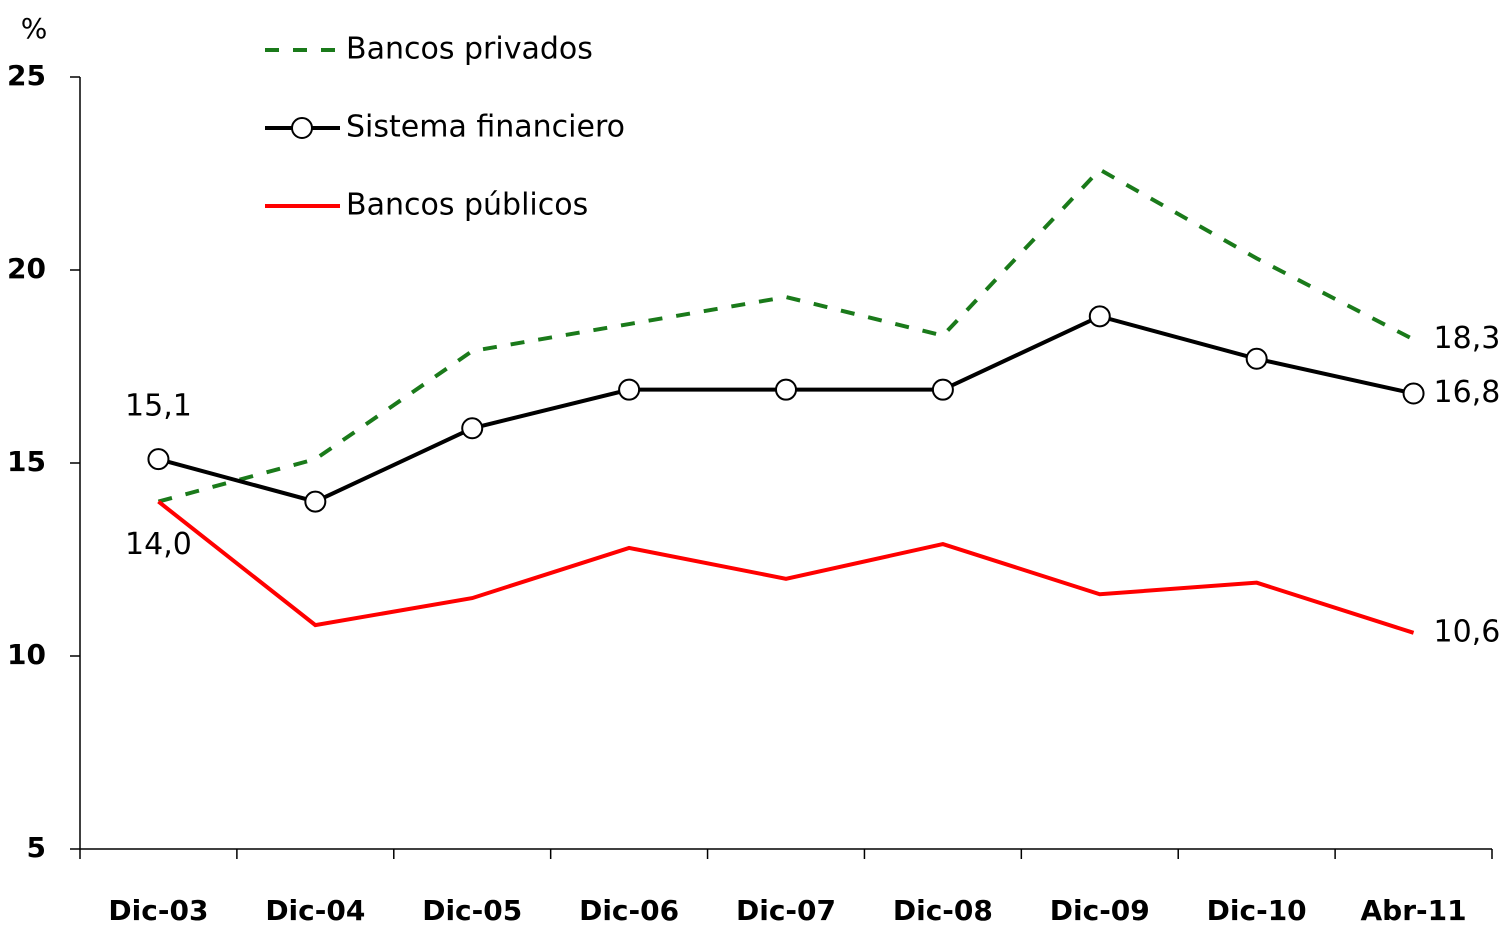 Image resolution: width=1501 pixels, height=929 pixels. Describe the element at coordinates (485, 127) in the screenshot. I see `legend-label: Sistema financiero` at that location.